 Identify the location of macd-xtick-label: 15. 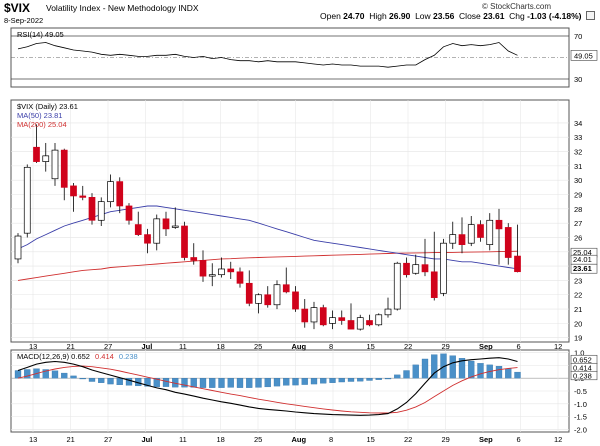
(371, 439).